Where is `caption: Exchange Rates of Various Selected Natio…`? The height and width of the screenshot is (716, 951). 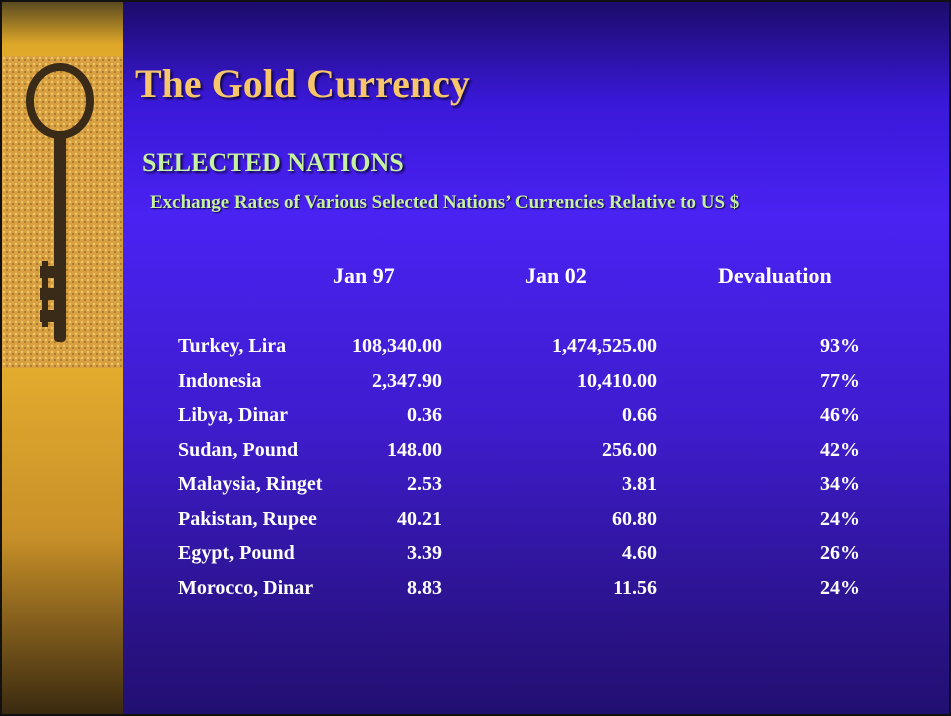 caption: Exchange Rates of Various Selected Natio… is located at coordinates (445, 202).